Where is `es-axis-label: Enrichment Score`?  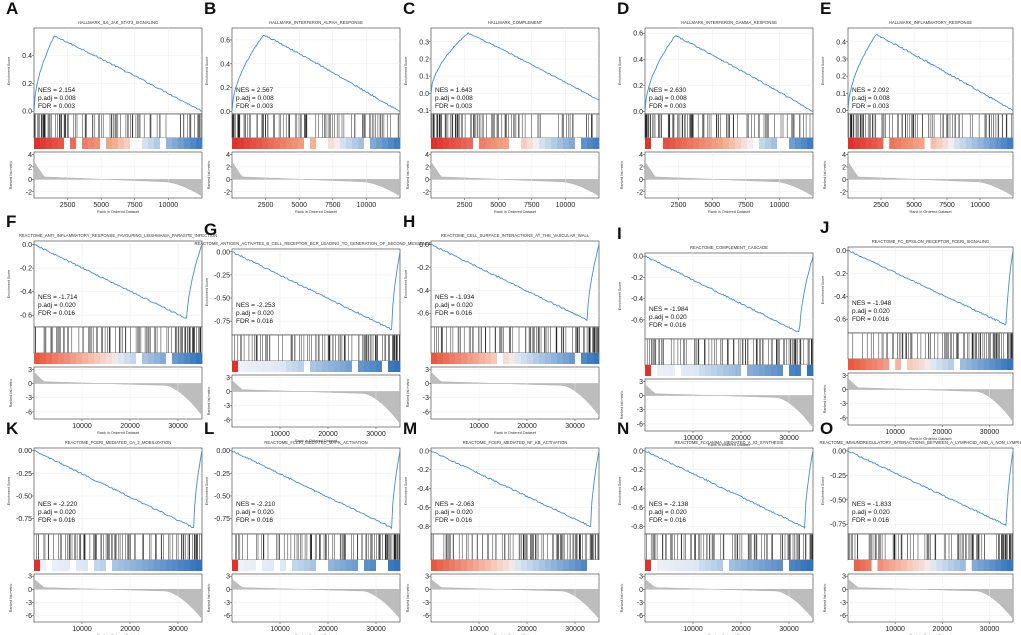
es-axis-label: Enrichment Score is located at coordinates (620, 71).